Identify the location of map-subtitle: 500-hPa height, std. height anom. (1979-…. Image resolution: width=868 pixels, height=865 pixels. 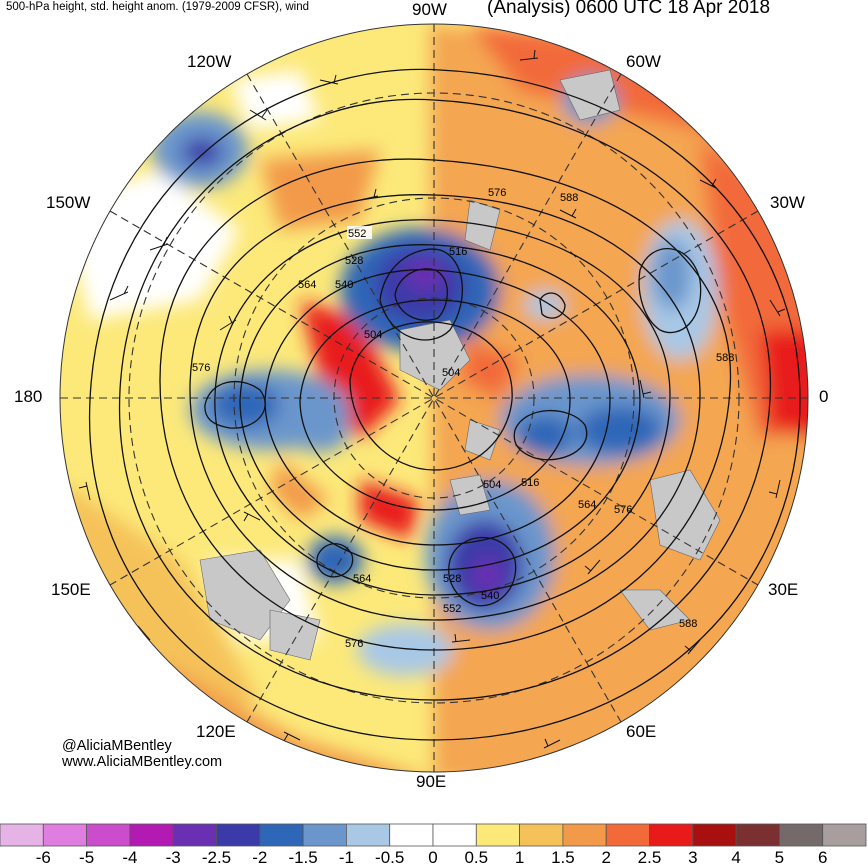
(158, 7).